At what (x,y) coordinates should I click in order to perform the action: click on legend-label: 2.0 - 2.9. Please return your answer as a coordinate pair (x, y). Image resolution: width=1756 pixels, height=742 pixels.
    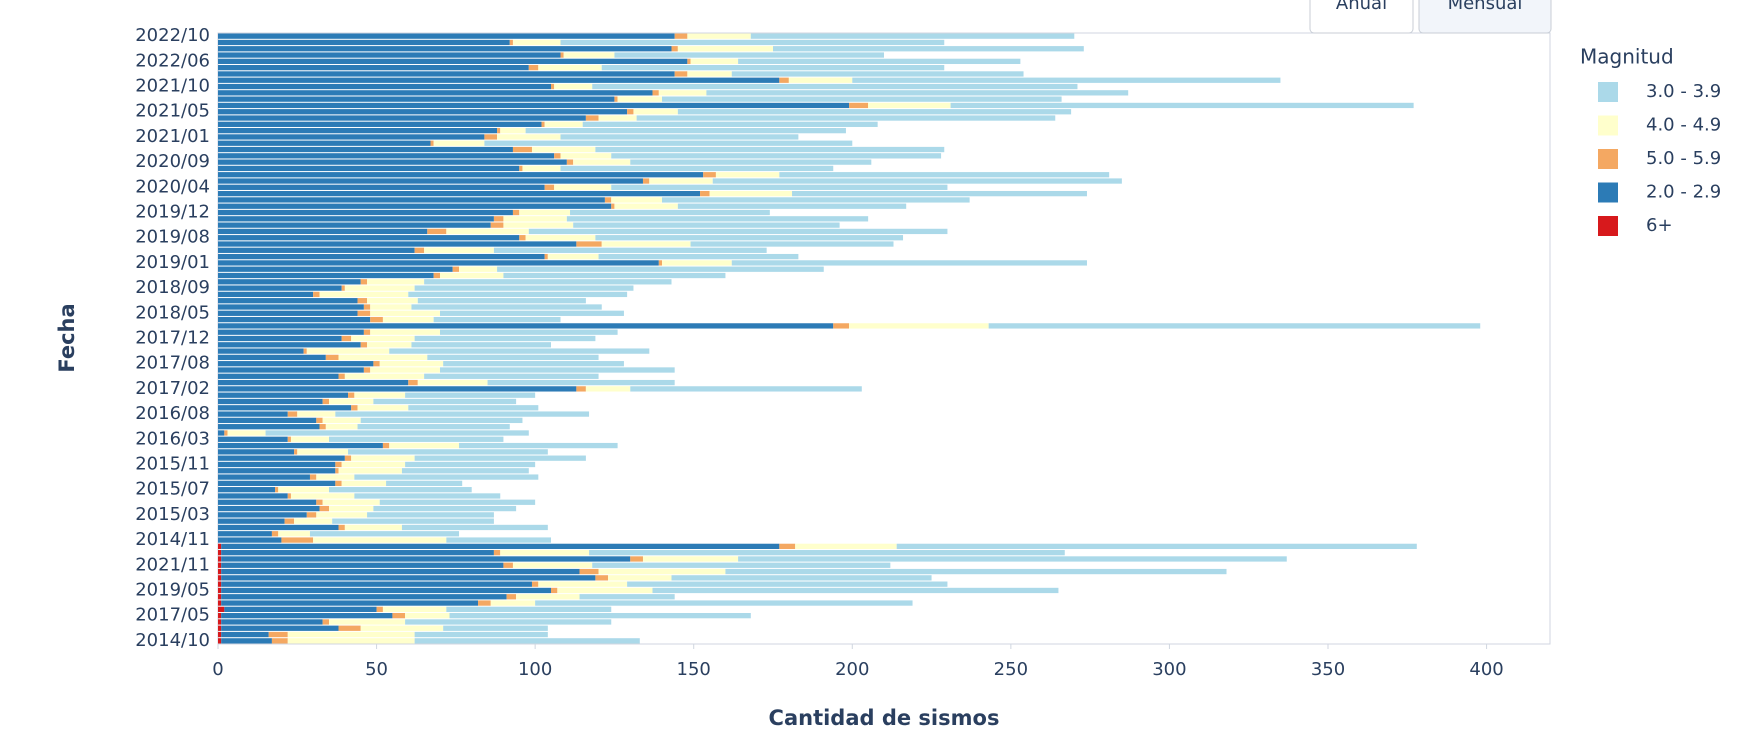
    Looking at the image, I should click on (1683, 192).